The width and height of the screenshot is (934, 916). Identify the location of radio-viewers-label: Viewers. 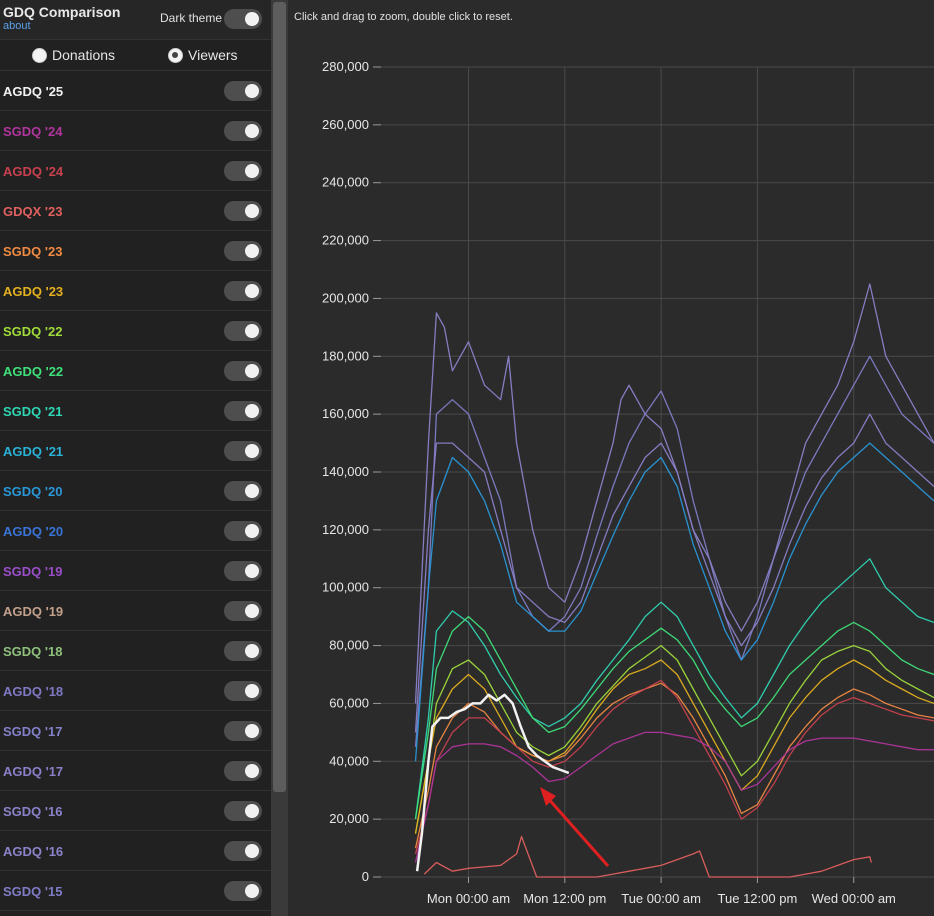
(213, 55).